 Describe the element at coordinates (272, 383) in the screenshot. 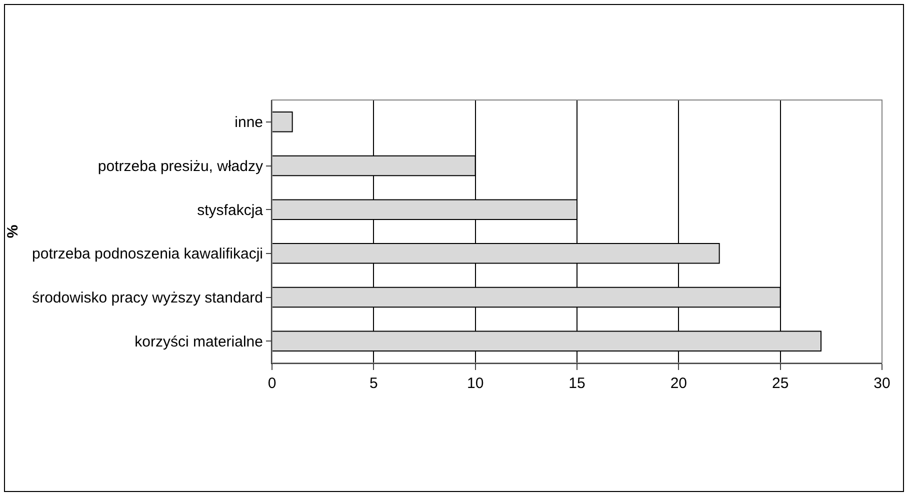

I see `x-tick-label: 0` at that location.